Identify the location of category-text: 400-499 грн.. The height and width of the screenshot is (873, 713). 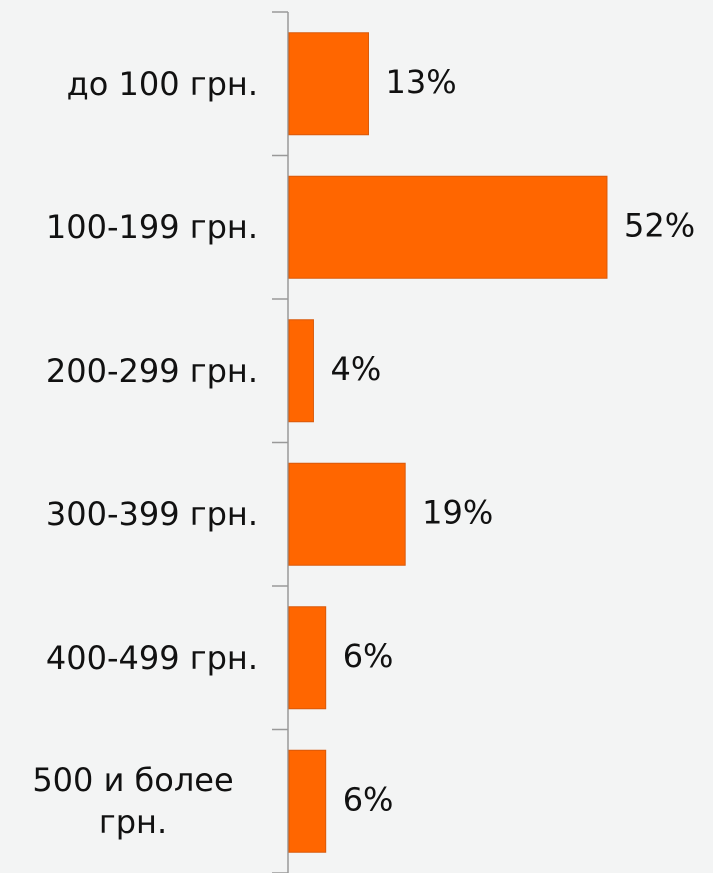
(151, 657).